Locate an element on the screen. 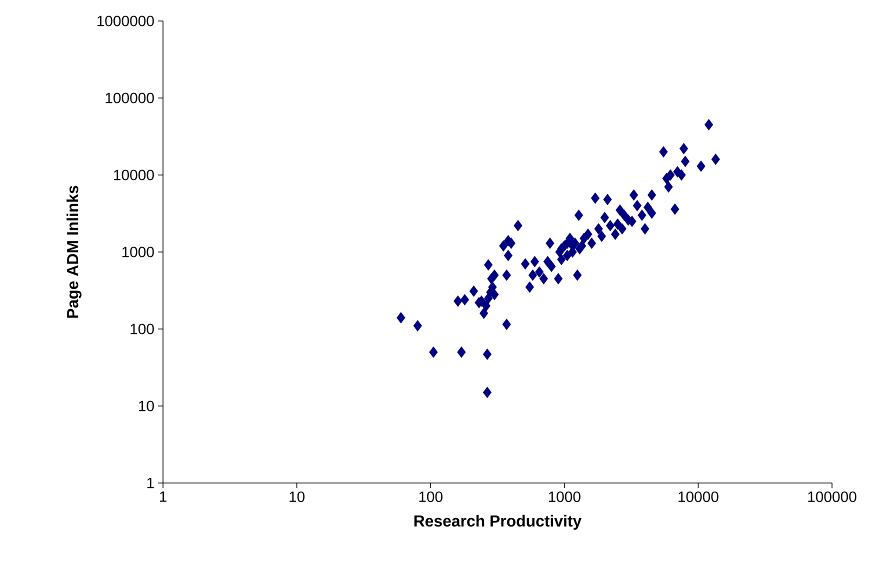  x-tick-label: 10000 is located at coordinates (698, 496).